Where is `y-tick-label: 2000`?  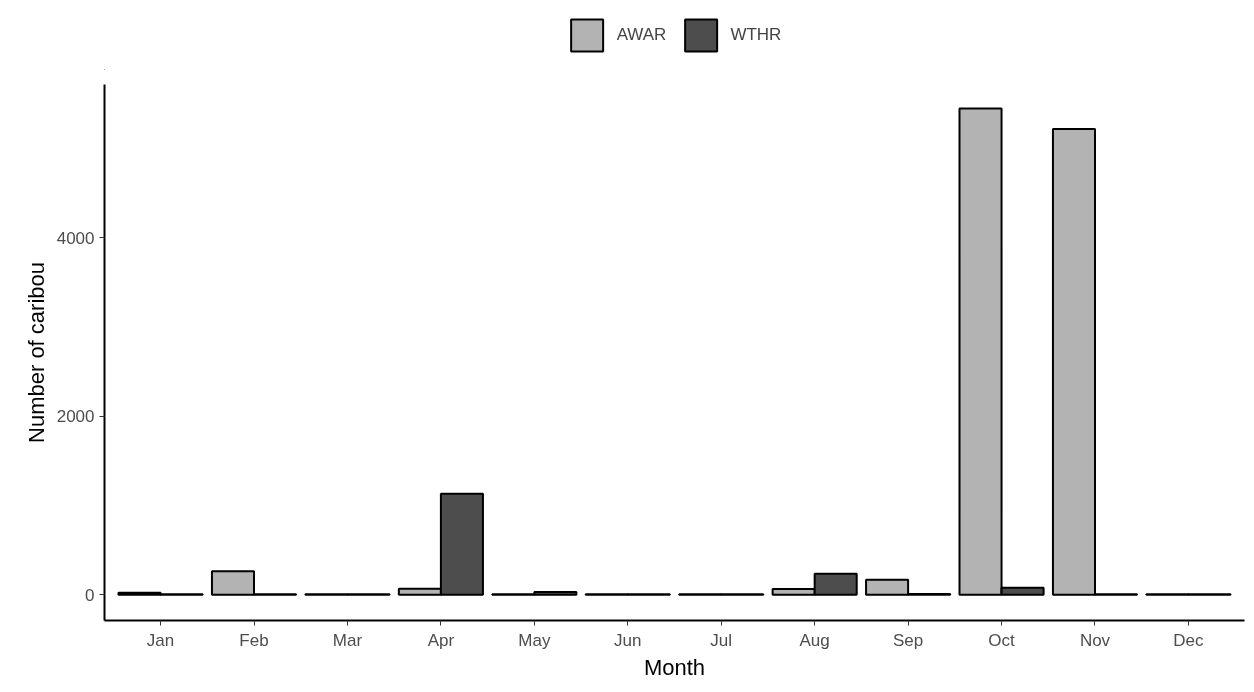
y-tick-label: 2000 is located at coordinates (75, 417).